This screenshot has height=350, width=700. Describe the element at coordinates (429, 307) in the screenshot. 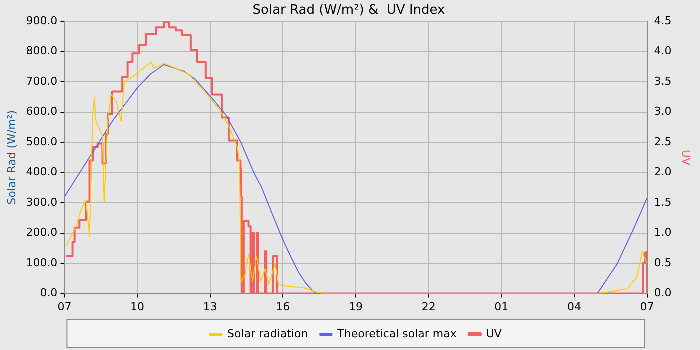

I see `x-tick-label: 22` at that location.